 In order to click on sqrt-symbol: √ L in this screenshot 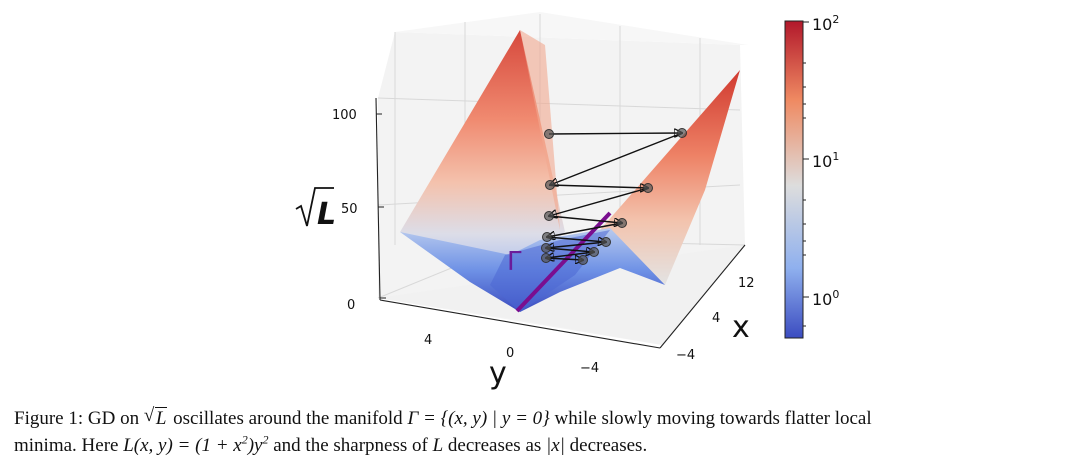, I will do `click(155, 417)`.